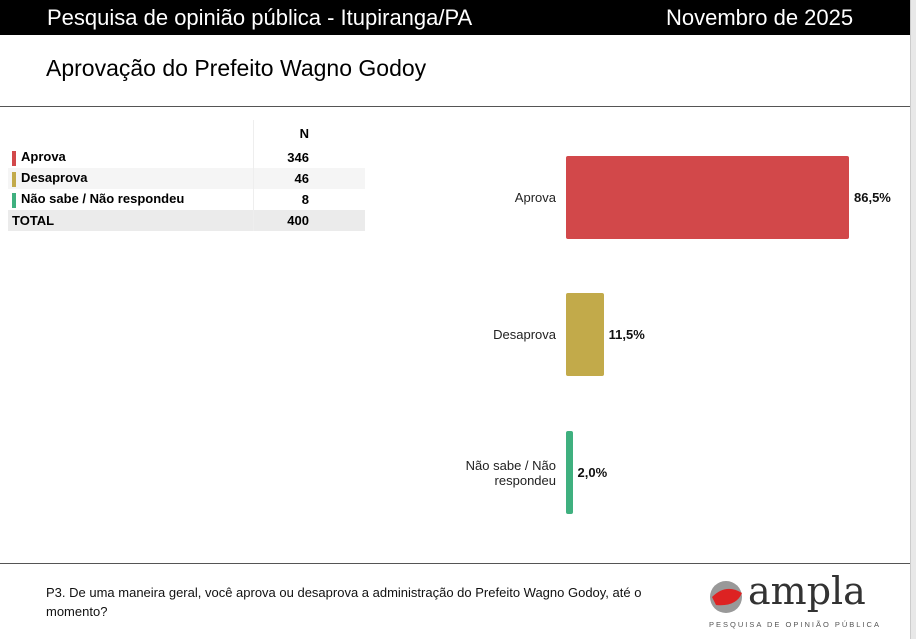  Describe the element at coordinates (872, 197) in the screenshot. I see `data-label: 86,5%` at that location.